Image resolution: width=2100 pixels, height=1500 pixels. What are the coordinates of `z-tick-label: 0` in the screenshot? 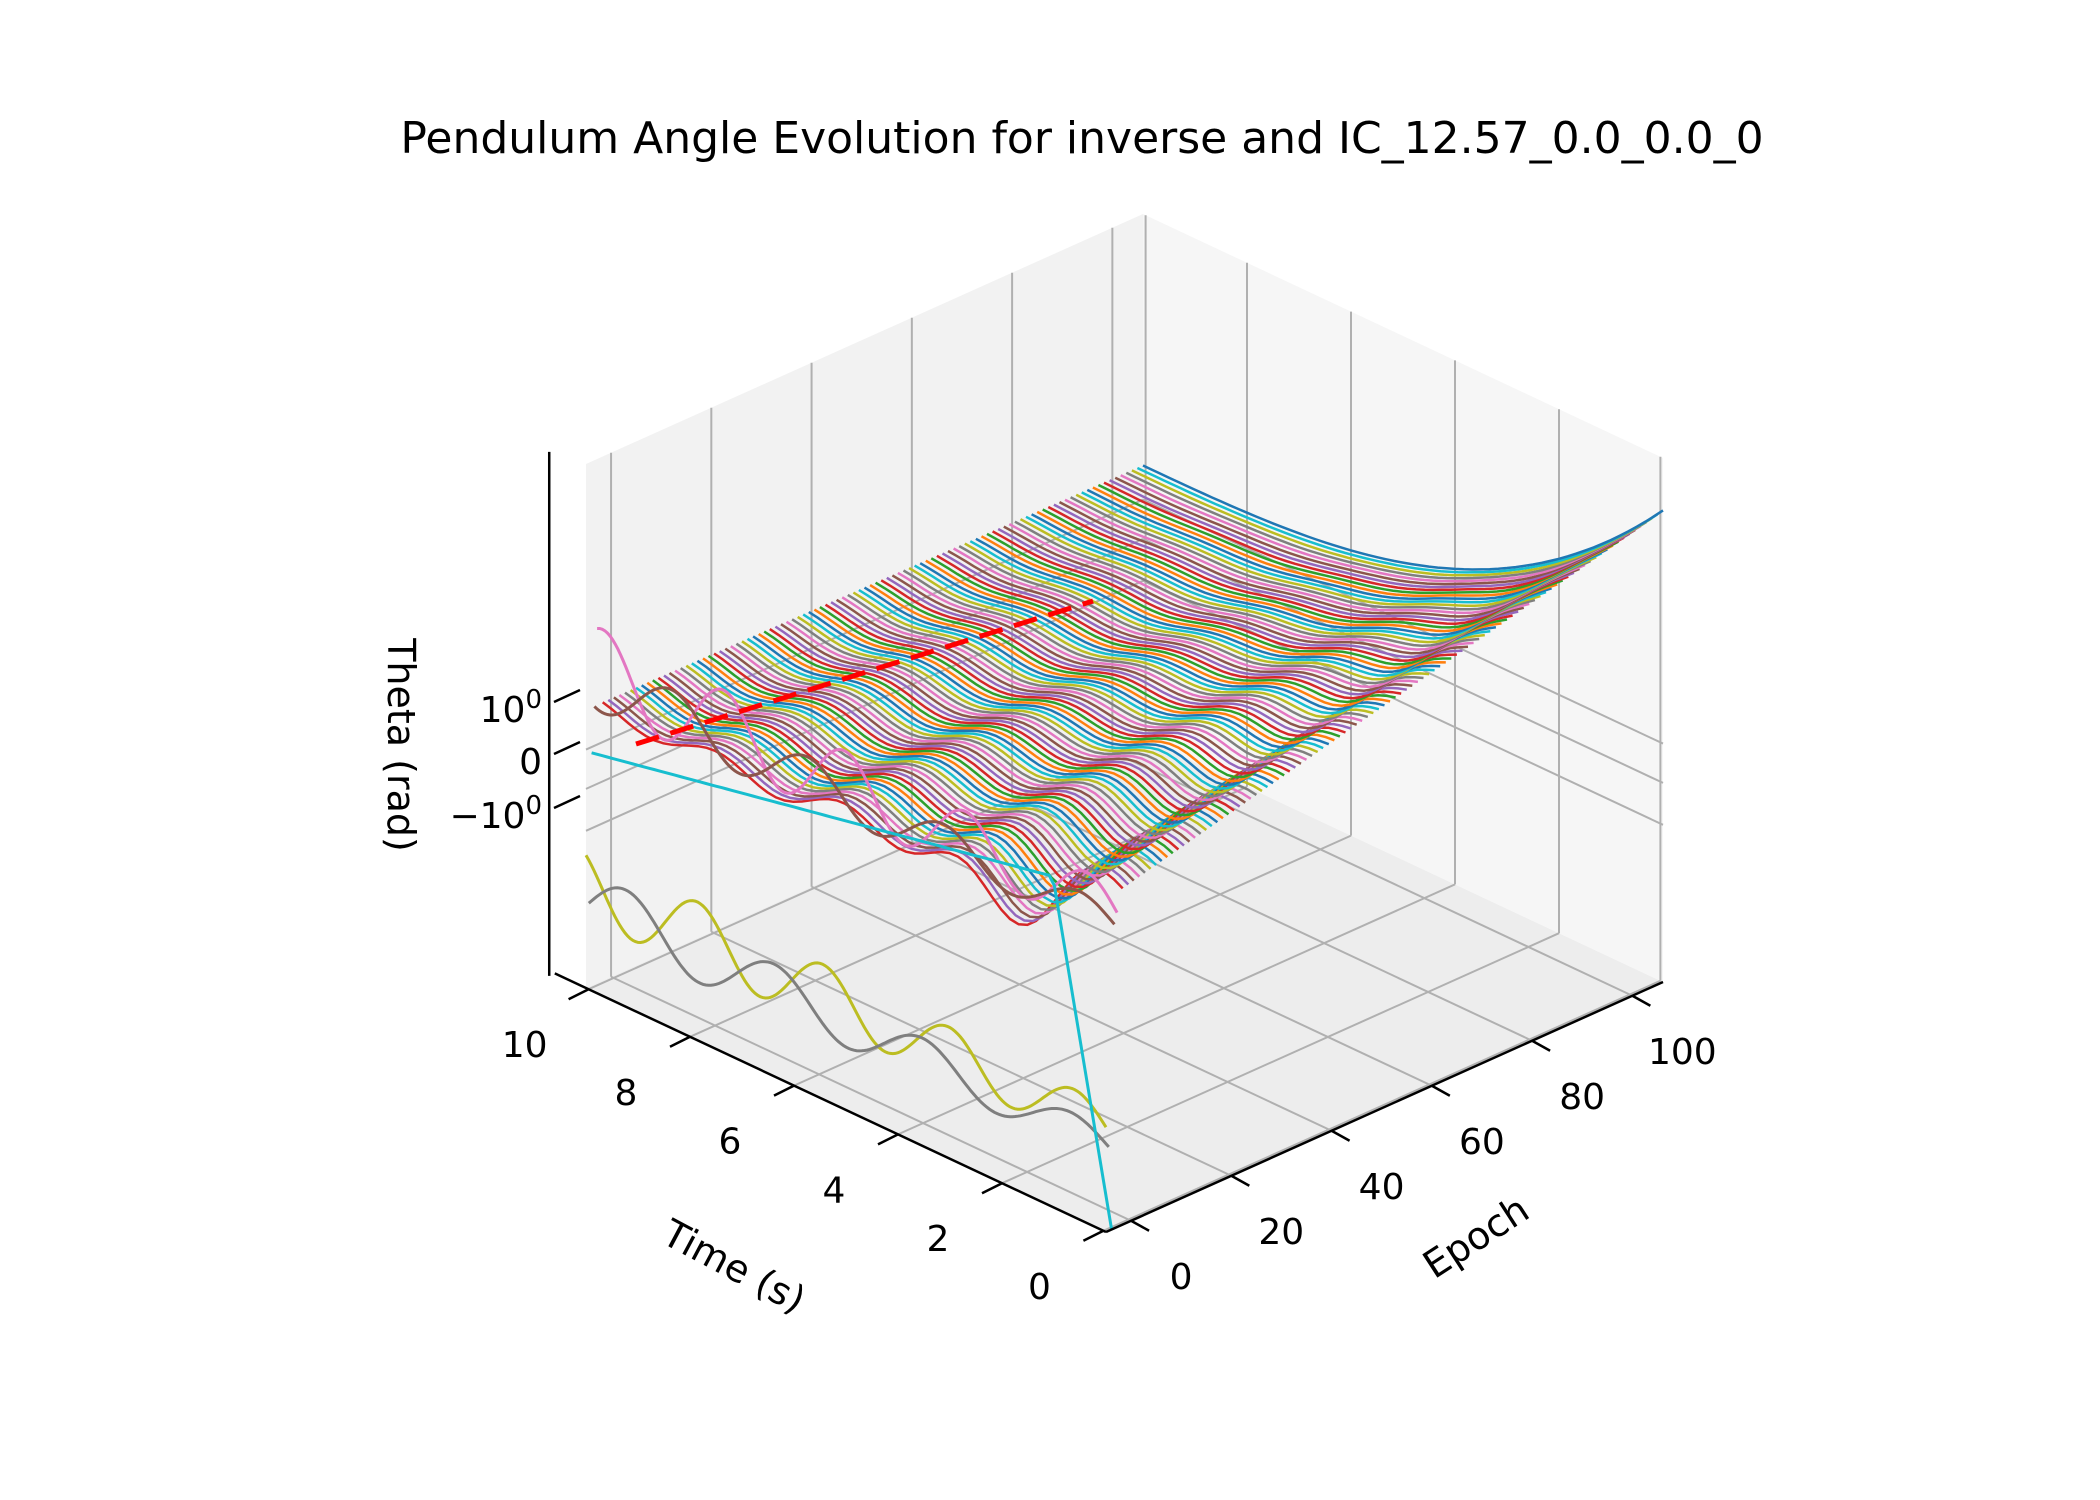 It's located at (530, 762).